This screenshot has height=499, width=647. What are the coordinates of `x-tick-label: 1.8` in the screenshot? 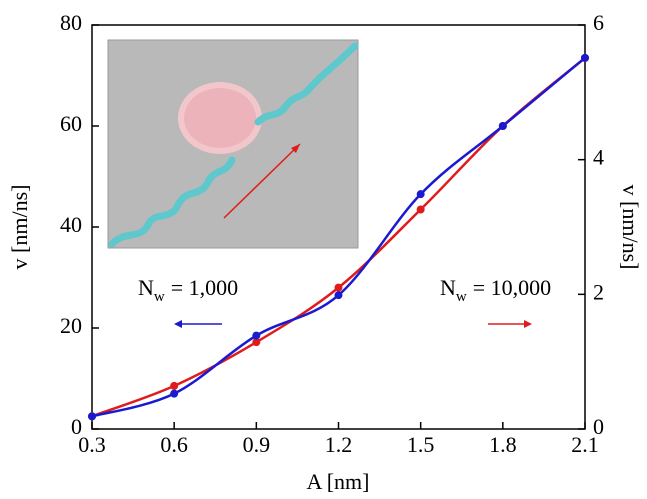 It's located at (503, 444).